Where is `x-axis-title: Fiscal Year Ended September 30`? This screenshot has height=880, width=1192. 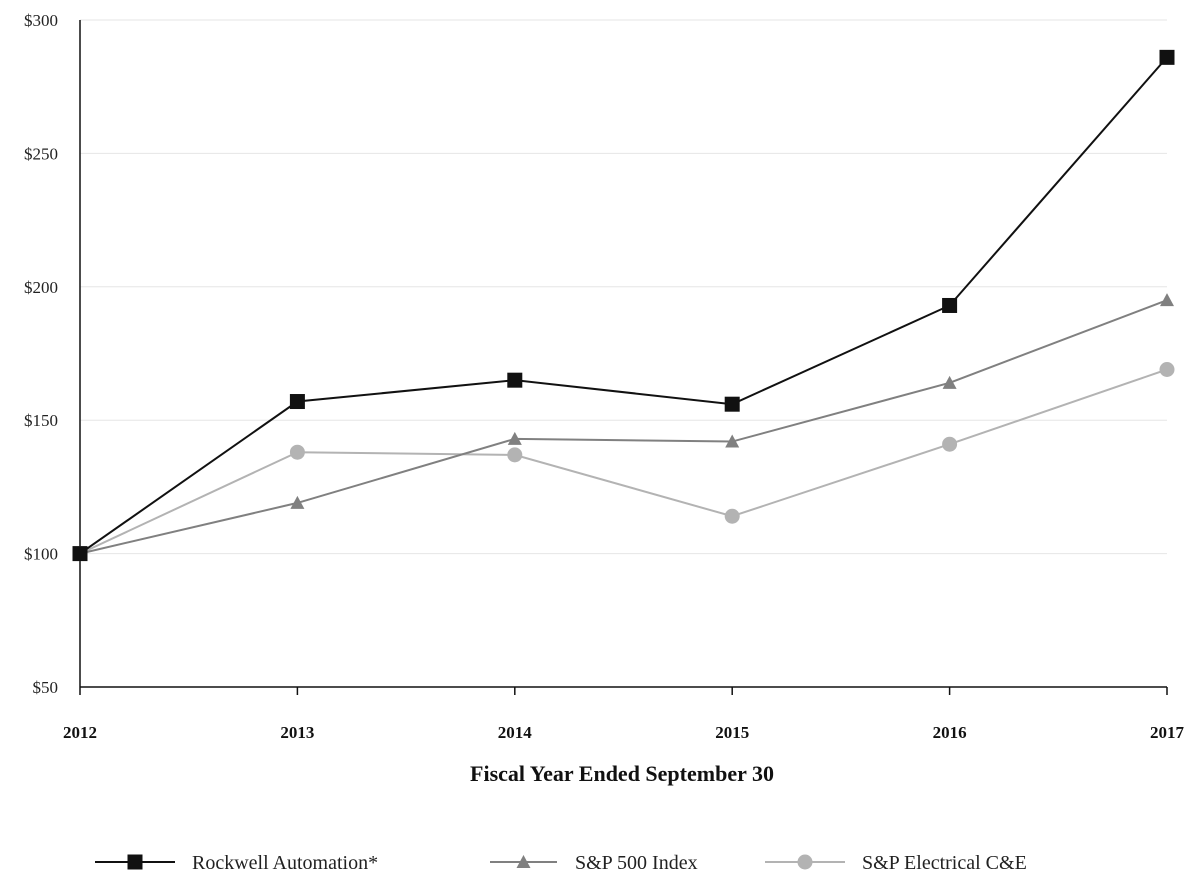
x-axis-title: Fiscal Year Ended September 30 is located at coordinates (622, 773).